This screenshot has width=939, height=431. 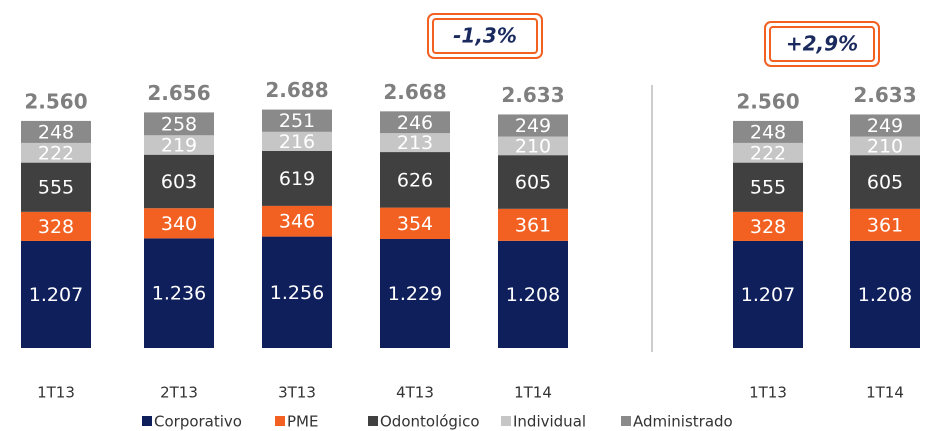 I want to click on value-label: 1.236, so click(x=179, y=294).